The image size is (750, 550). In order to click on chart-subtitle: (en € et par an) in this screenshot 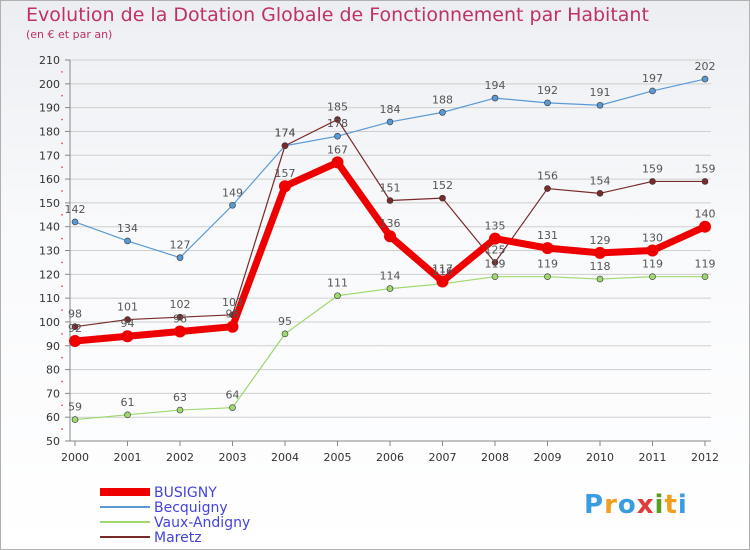, I will do `click(69, 34)`.